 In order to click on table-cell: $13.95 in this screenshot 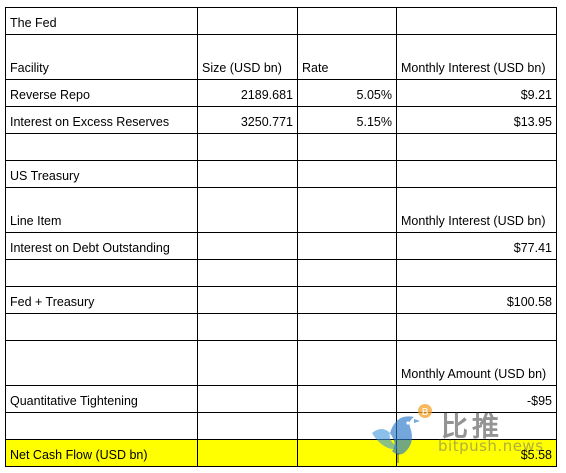, I will do `click(476, 120)`.